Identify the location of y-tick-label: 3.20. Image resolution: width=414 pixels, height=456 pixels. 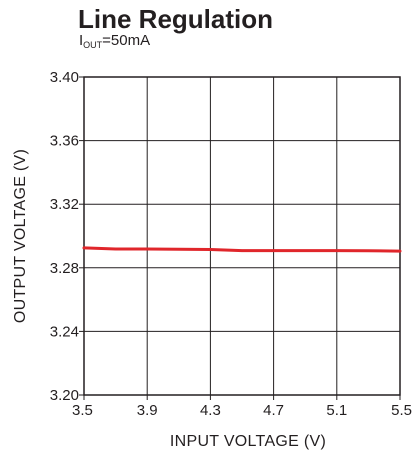
(64, 395).